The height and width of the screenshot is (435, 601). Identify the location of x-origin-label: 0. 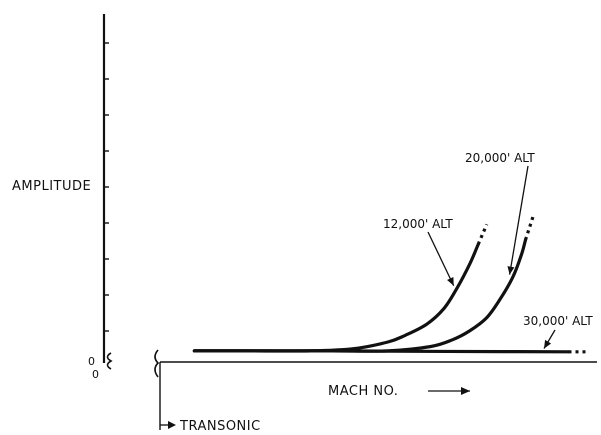
(95, 374).